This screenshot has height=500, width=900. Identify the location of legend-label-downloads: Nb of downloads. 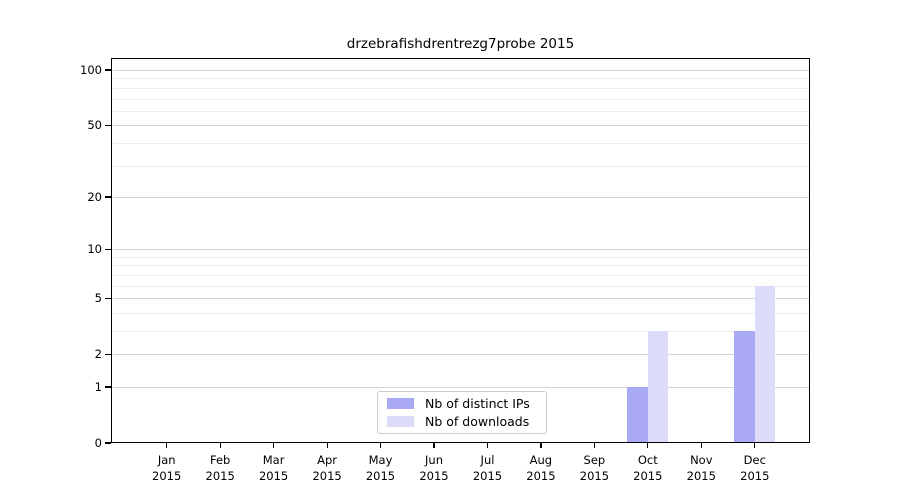
(477, 421).